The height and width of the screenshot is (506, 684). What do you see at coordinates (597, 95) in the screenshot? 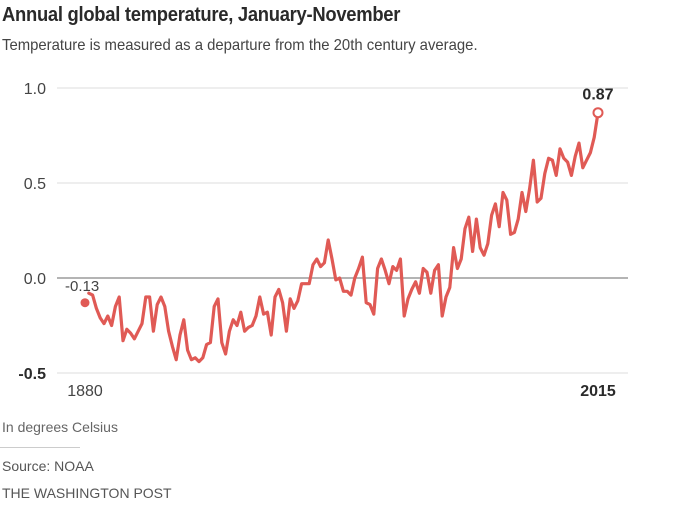
I see `end-point-label: 0.87` at bounding box center [597, 95].